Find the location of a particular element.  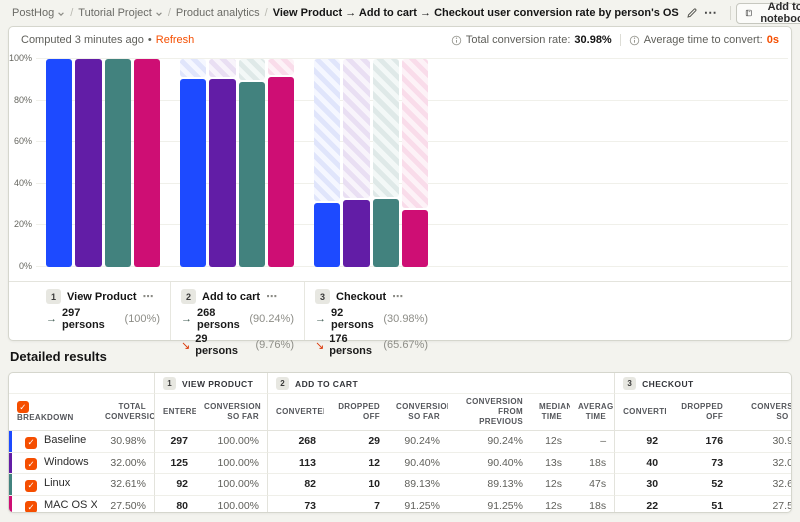

step-header: 2 Add to cart ⋯ is located at coordinates (237, 296).